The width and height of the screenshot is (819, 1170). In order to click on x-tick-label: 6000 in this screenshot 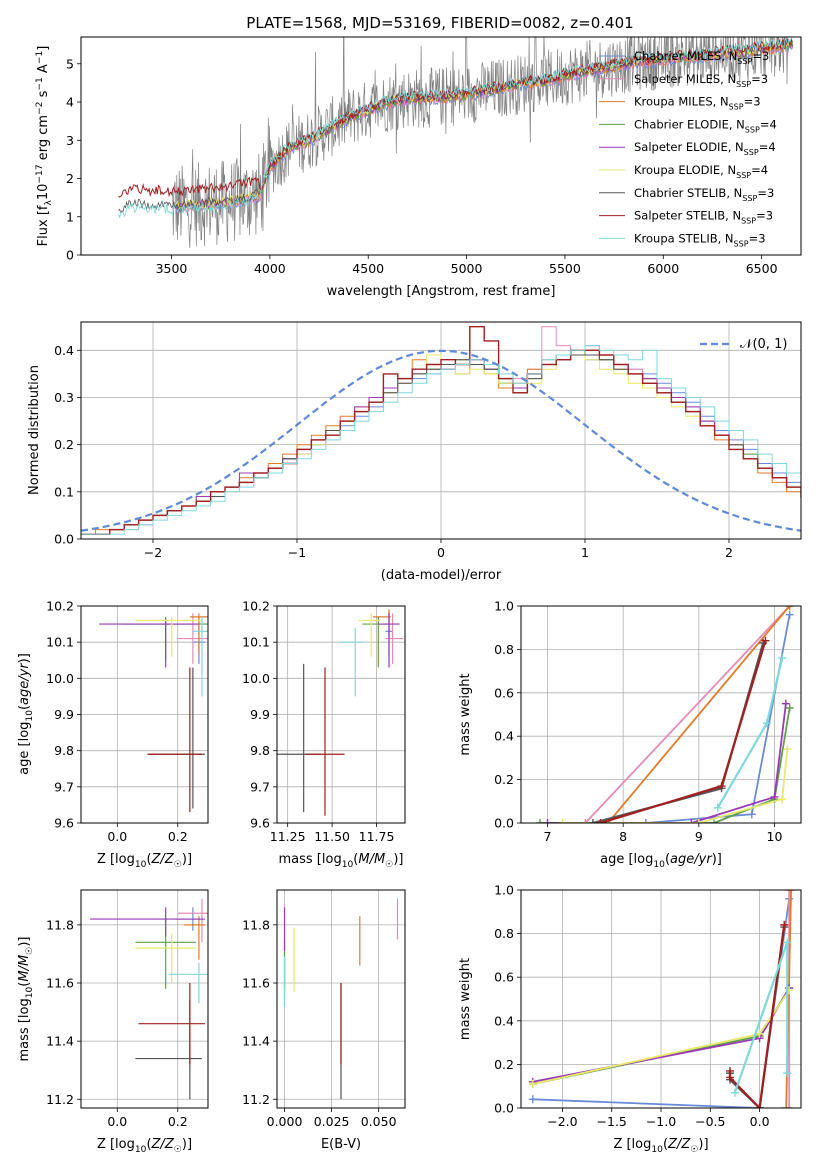, I will do `click(663, 268)`.